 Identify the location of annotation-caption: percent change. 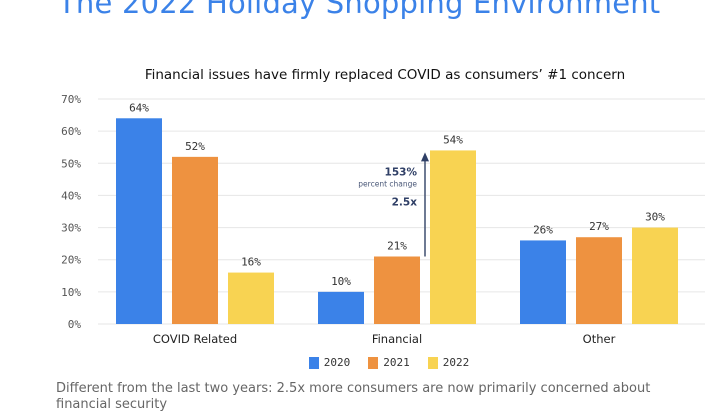
(387, 183).